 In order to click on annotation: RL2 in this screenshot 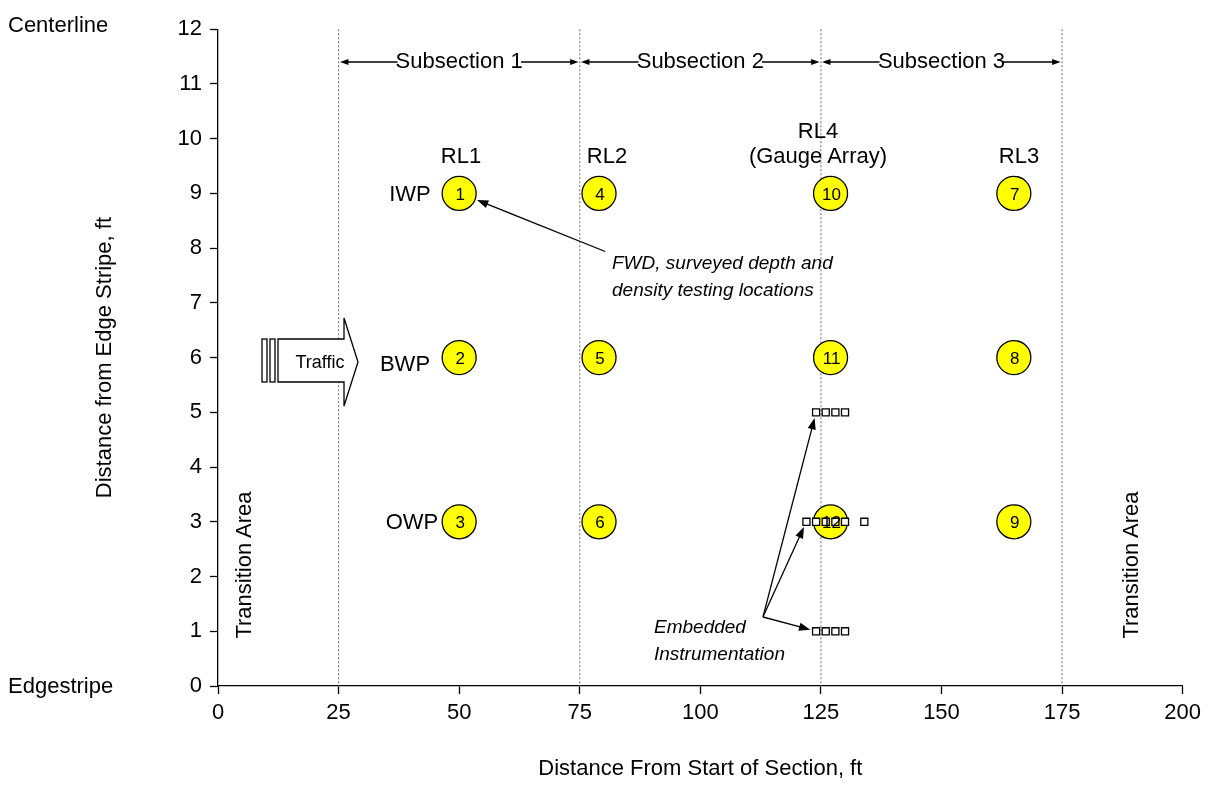, I will do `click(607, 155)`.